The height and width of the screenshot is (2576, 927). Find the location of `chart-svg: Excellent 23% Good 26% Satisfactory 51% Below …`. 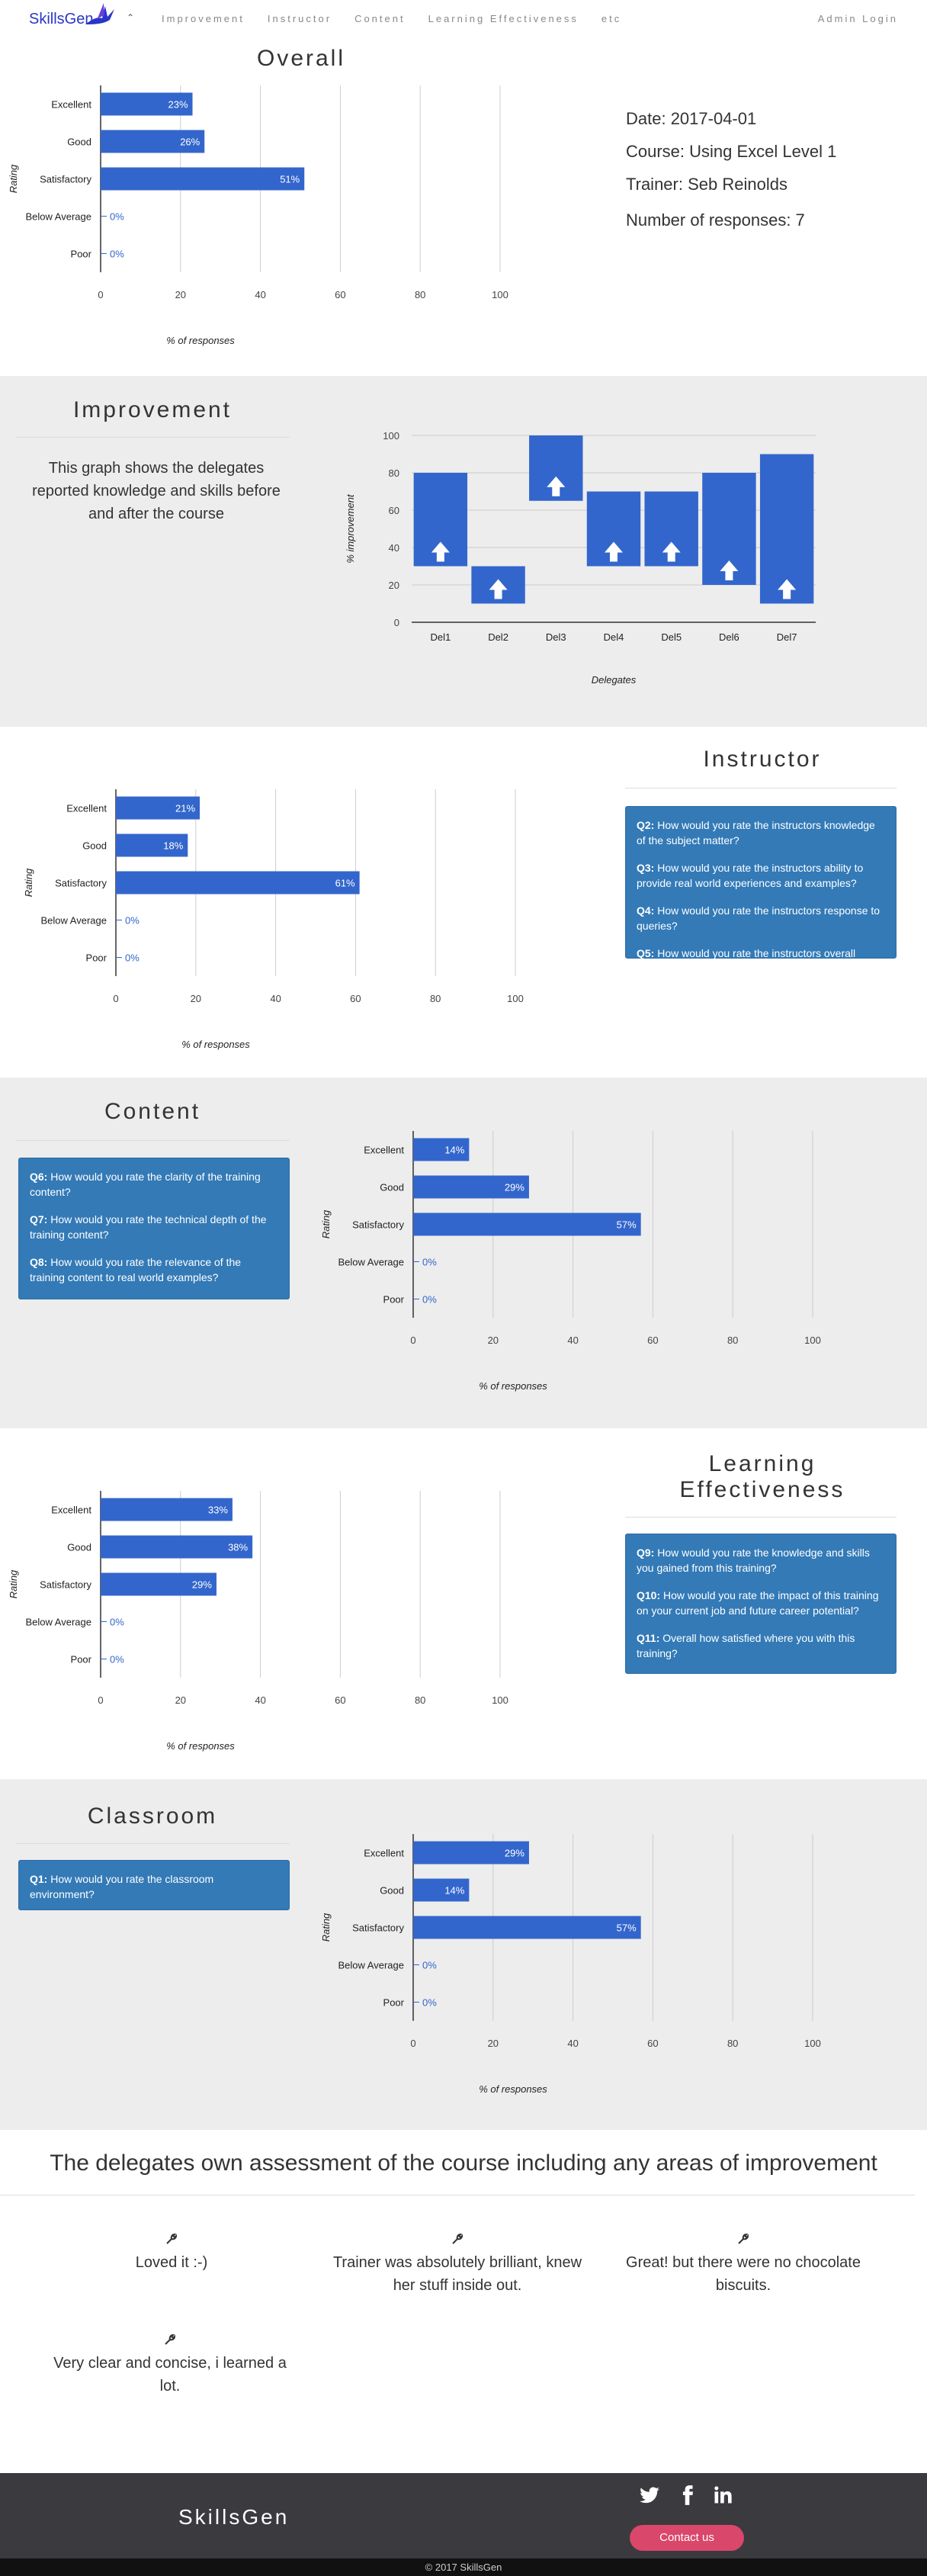

chart-svg: Excellent 23% Good 26% Satisfactory 51% Below … is located at coordinates (258, 215).